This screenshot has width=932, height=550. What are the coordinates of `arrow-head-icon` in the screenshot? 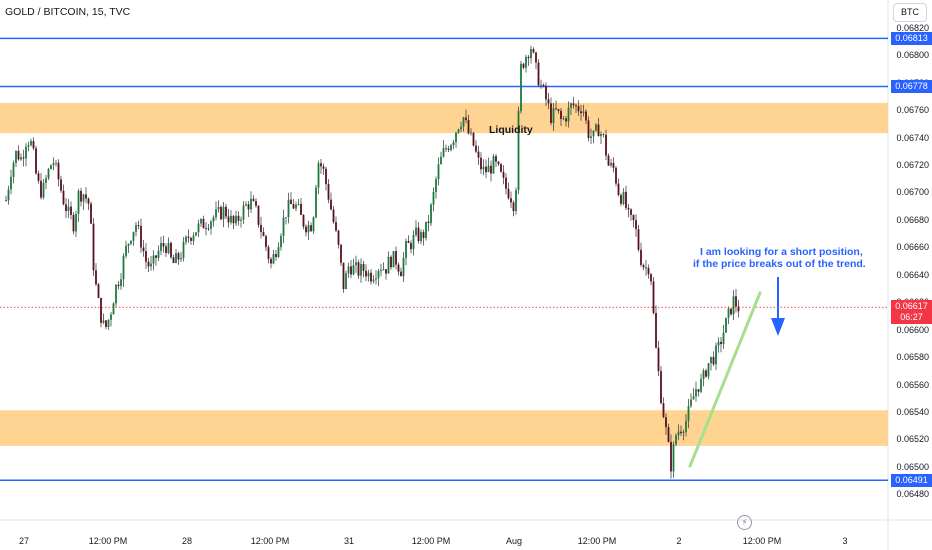 It's located at (778, 327).